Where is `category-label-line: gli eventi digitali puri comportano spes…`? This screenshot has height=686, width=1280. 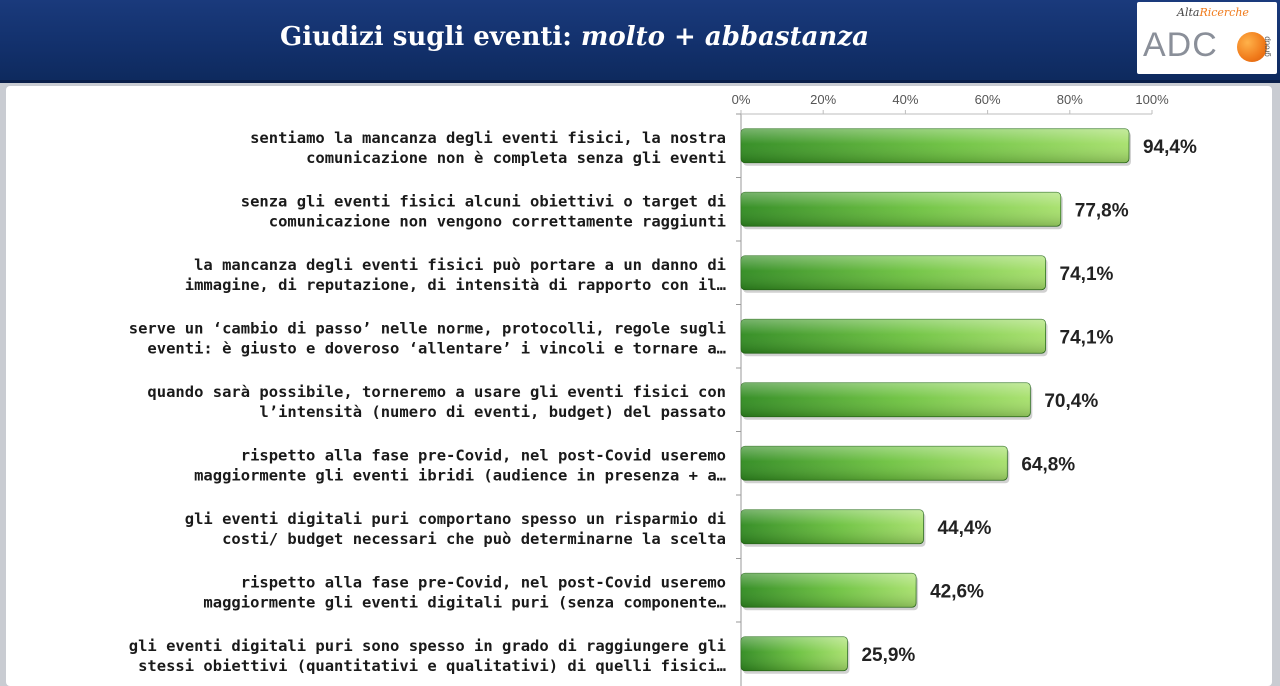 category-label-line: gli eventi digitali puri comportano spes… is located at coordinates (455, 519).